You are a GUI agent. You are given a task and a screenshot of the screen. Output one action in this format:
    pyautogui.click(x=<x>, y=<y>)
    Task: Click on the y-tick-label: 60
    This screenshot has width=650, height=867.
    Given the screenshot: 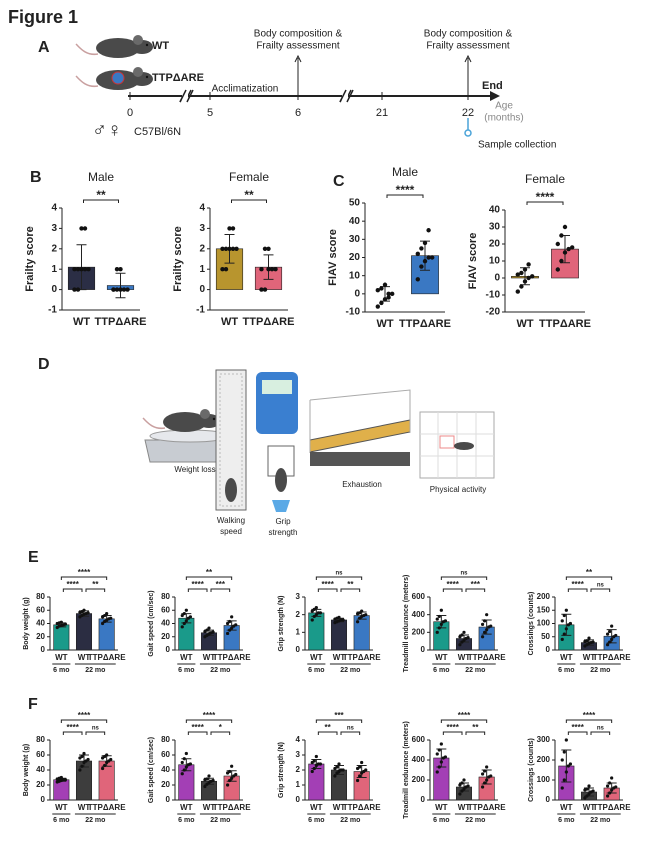 What is the action you would take?
    pyautogui.click(x=40, y=754)
    